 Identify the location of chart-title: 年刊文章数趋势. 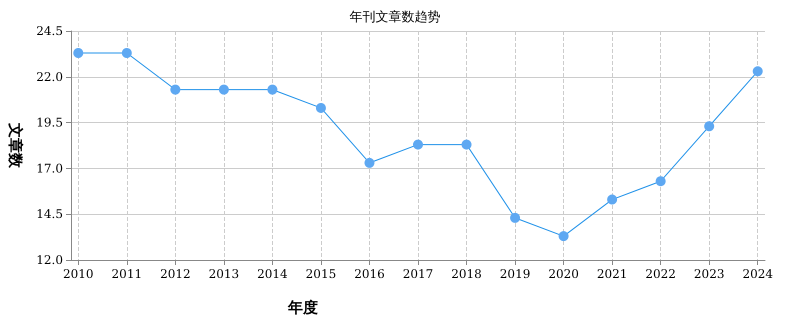
(395, 17).